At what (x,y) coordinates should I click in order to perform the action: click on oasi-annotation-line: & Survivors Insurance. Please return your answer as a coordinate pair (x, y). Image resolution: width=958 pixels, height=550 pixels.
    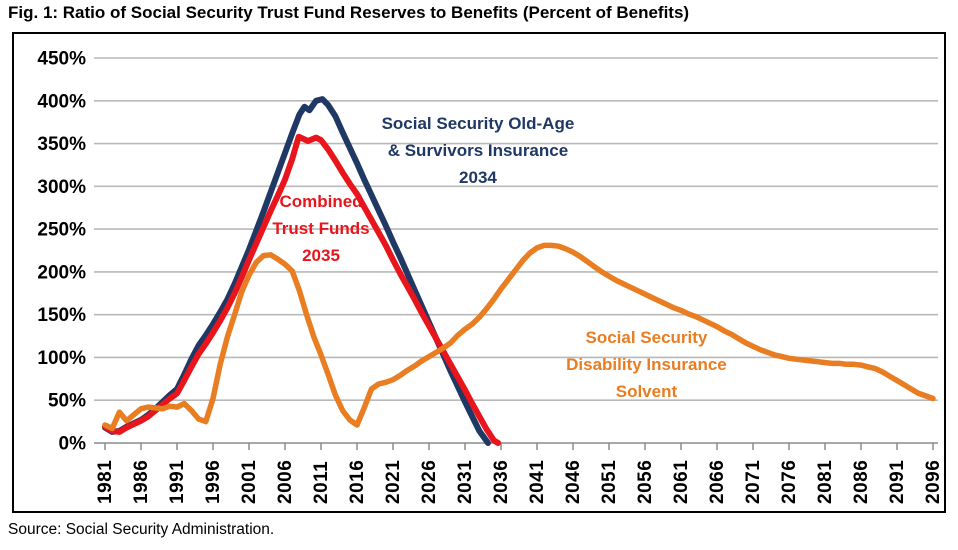
    Looking at the image, I should click on (478, 150).